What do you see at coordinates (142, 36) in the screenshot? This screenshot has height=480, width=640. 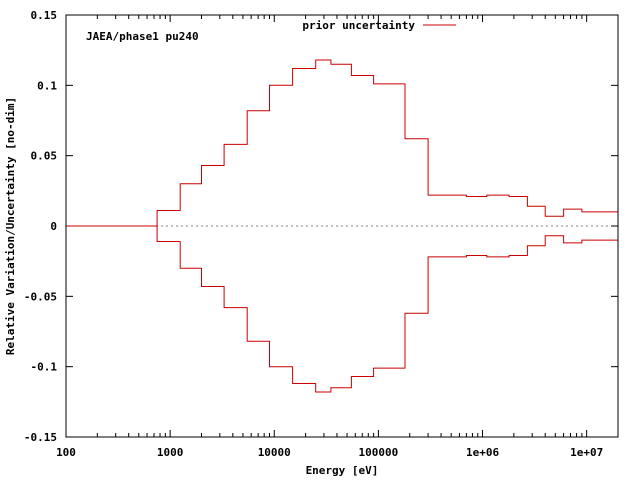 I see `chart-annotation: JAEA/phase1 pu240` at bounding box center [142, 36].